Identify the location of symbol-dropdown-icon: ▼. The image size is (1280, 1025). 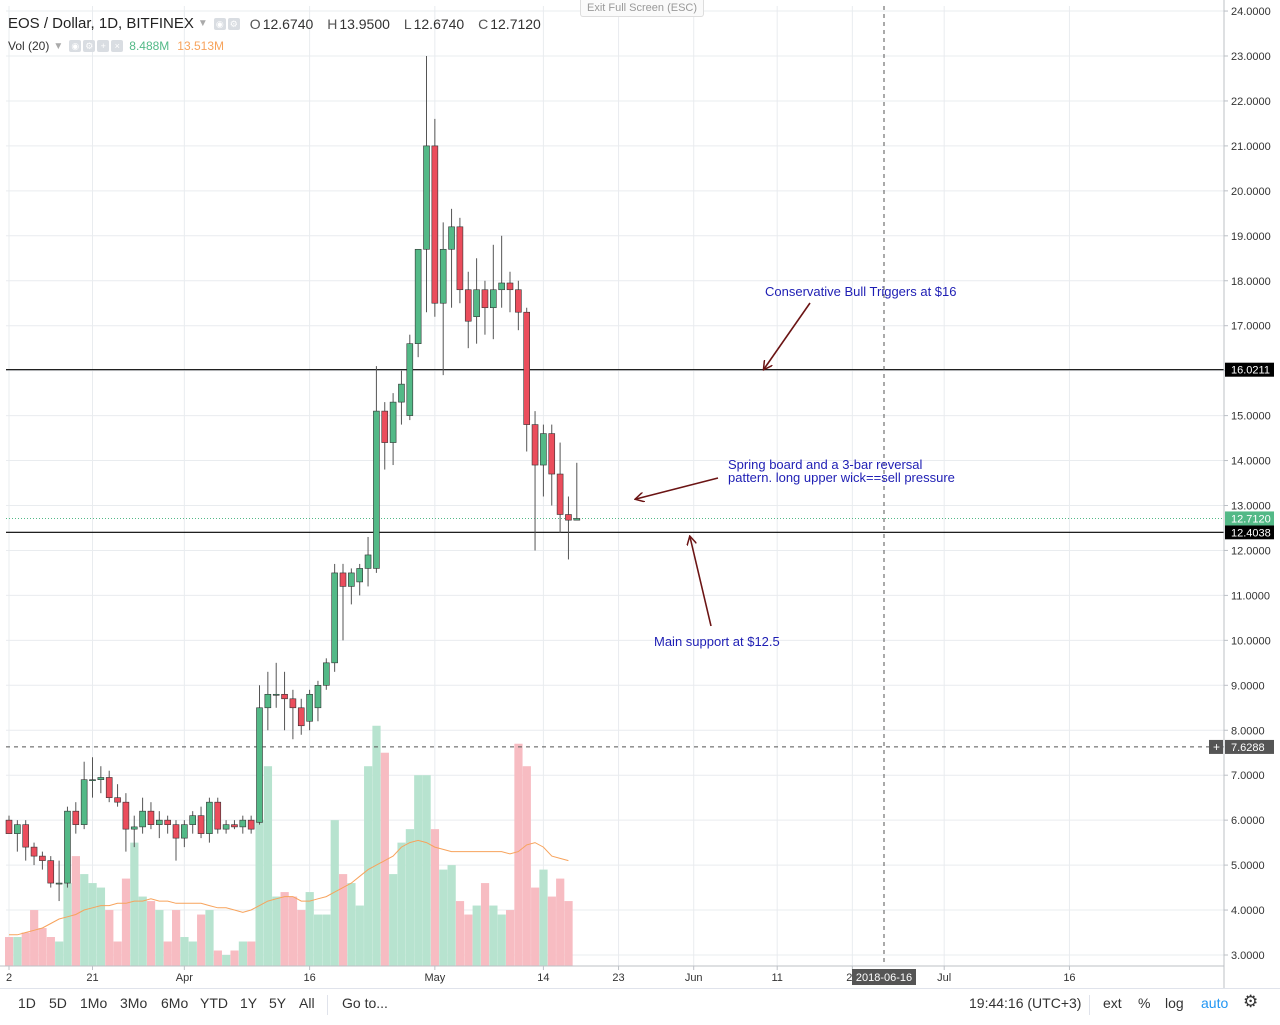
(202, 23).